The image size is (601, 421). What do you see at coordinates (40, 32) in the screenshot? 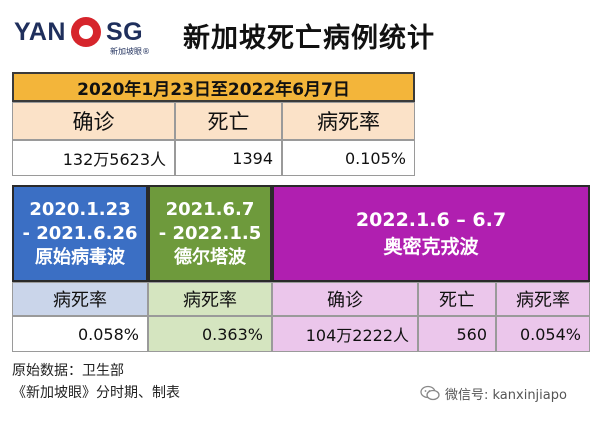
I see `logo-text-left: YAN` at bounding box center [40, 32].